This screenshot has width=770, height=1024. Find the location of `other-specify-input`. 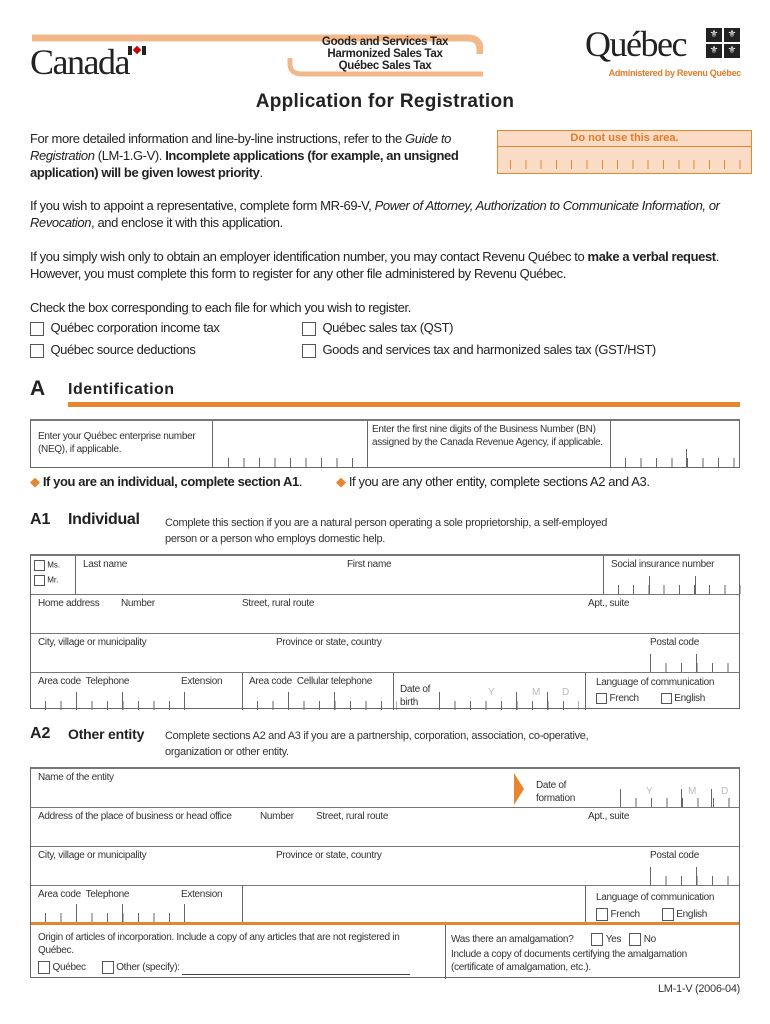

other-specify-input is located at coordinates (295, 968).